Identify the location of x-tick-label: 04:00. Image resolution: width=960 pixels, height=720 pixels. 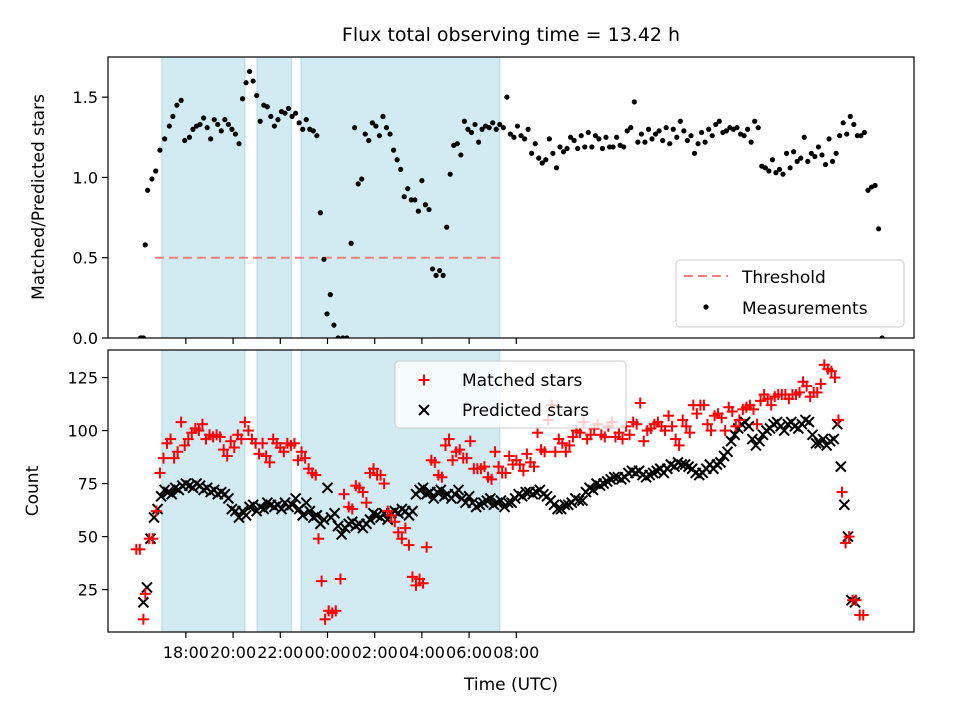
(422, 652).